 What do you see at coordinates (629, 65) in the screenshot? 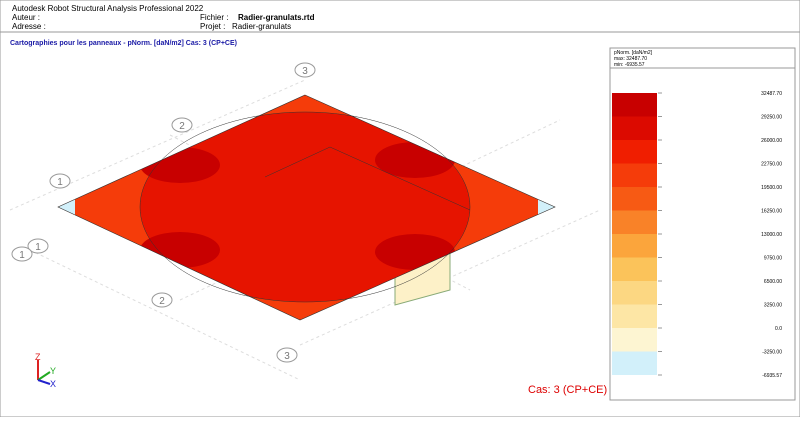
I see `legend-min: min: -6935.57` at bounding box center [629, 65].